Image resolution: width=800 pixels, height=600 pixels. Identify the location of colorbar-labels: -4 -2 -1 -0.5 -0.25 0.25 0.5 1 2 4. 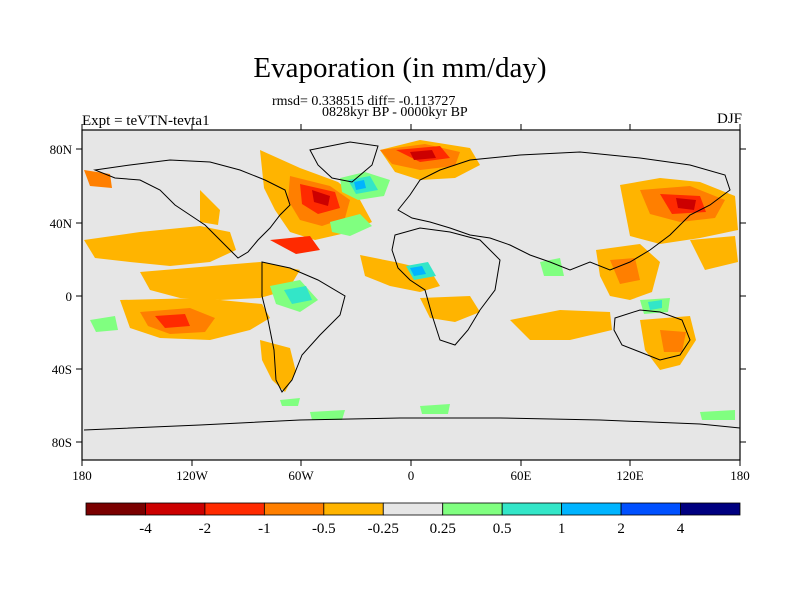
(412, 529).